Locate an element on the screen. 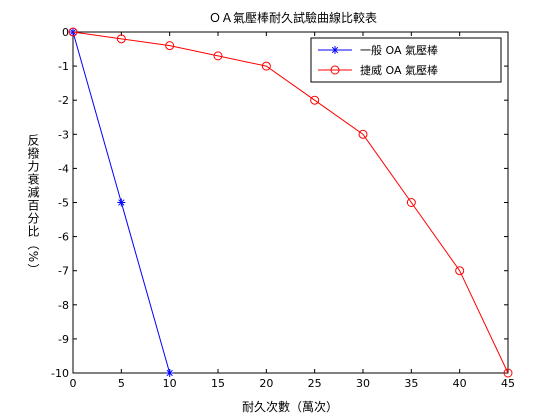 This screenshot has width=560, height=420. x-tick-label: 30 is located at coordinates (363, 383).